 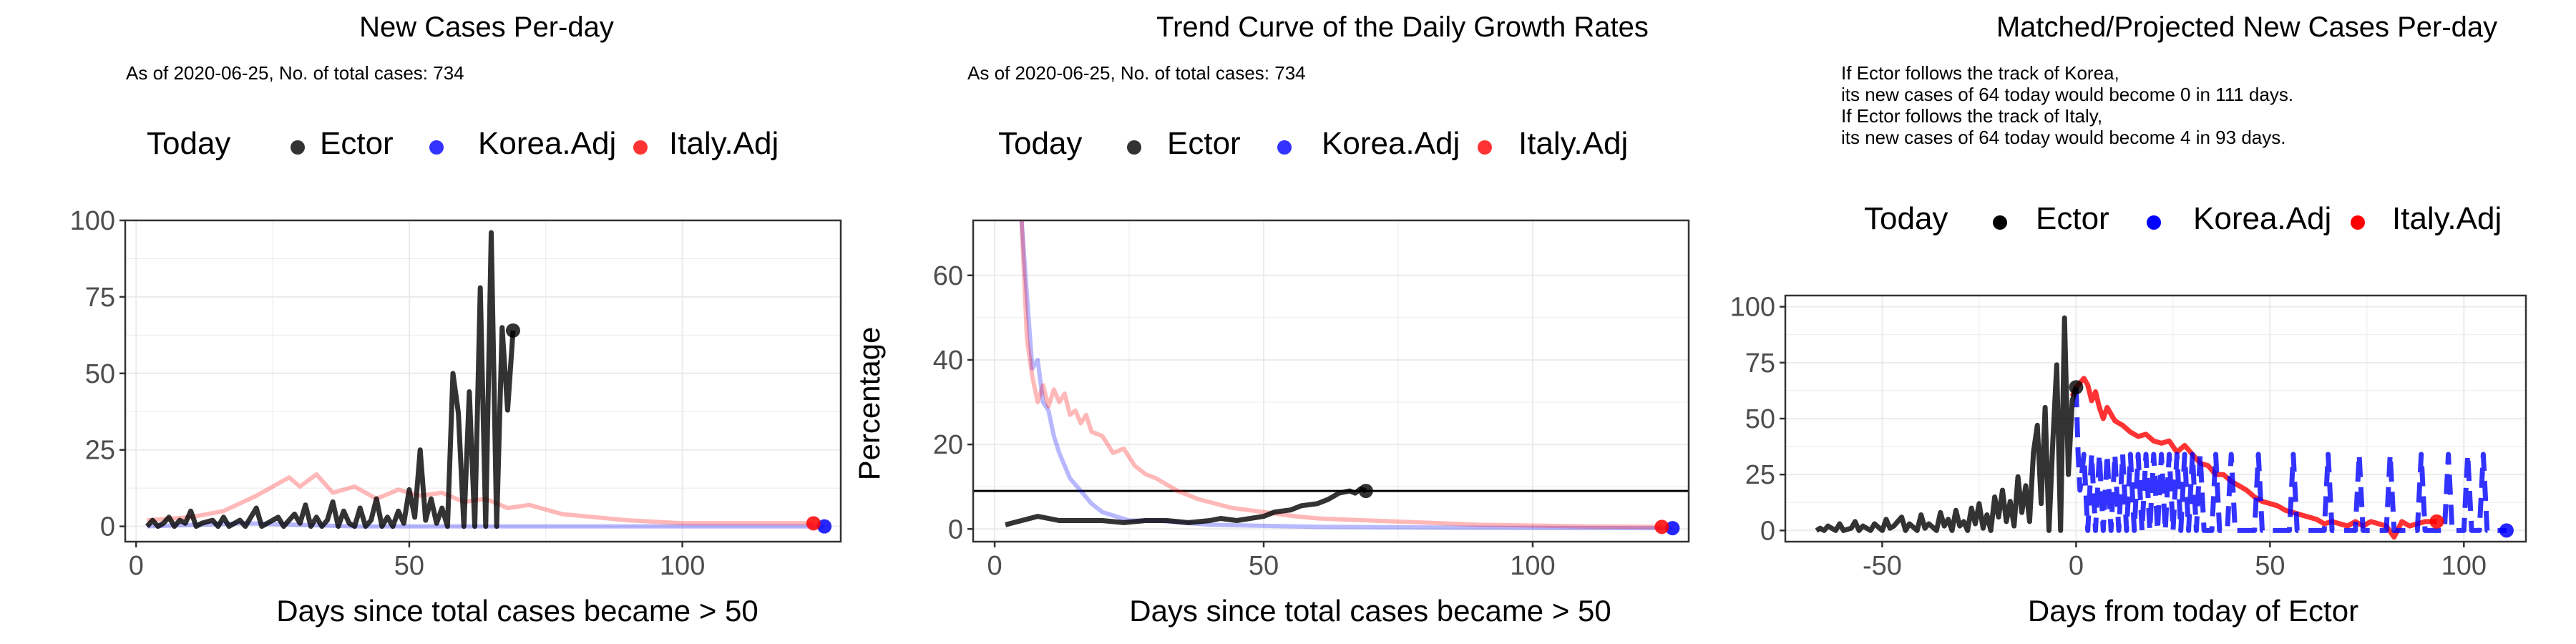 I want to click on y-axis-label: Percentage, so click(x=869, y=403).